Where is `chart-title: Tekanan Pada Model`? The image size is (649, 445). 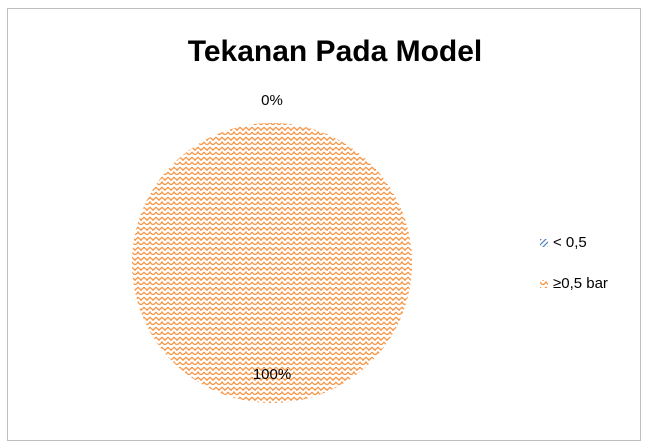
chart-title: Tekanan Pada Model is located at coordinates (335, 51).